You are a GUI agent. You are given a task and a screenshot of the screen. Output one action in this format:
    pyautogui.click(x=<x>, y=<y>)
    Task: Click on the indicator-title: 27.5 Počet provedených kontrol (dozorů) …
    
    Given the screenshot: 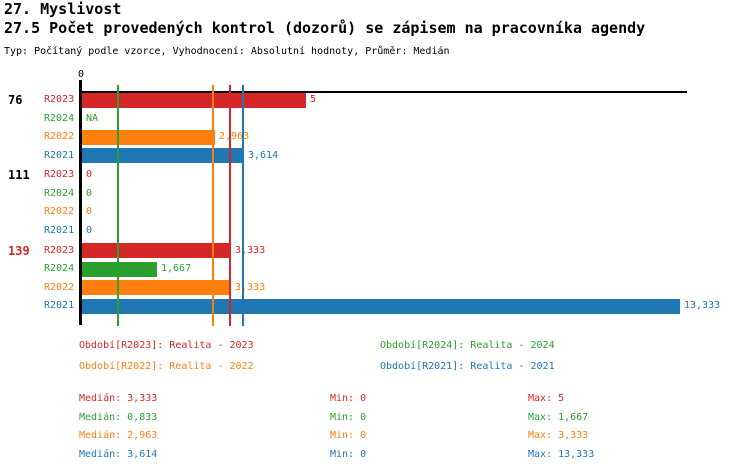 What is the action you would take?
    pyautogui.click(x=325, y=28)
    